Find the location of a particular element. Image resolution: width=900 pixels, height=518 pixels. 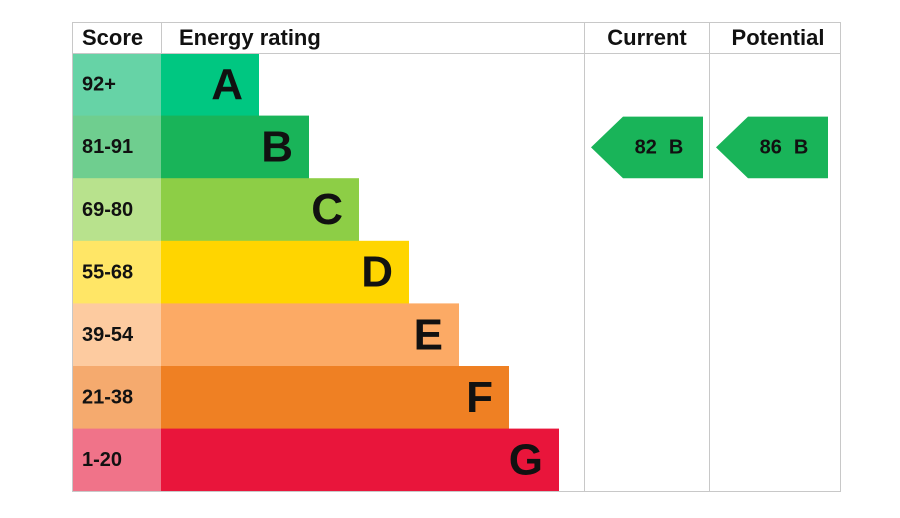

potential-arrow is located at coordinates (772, 147).